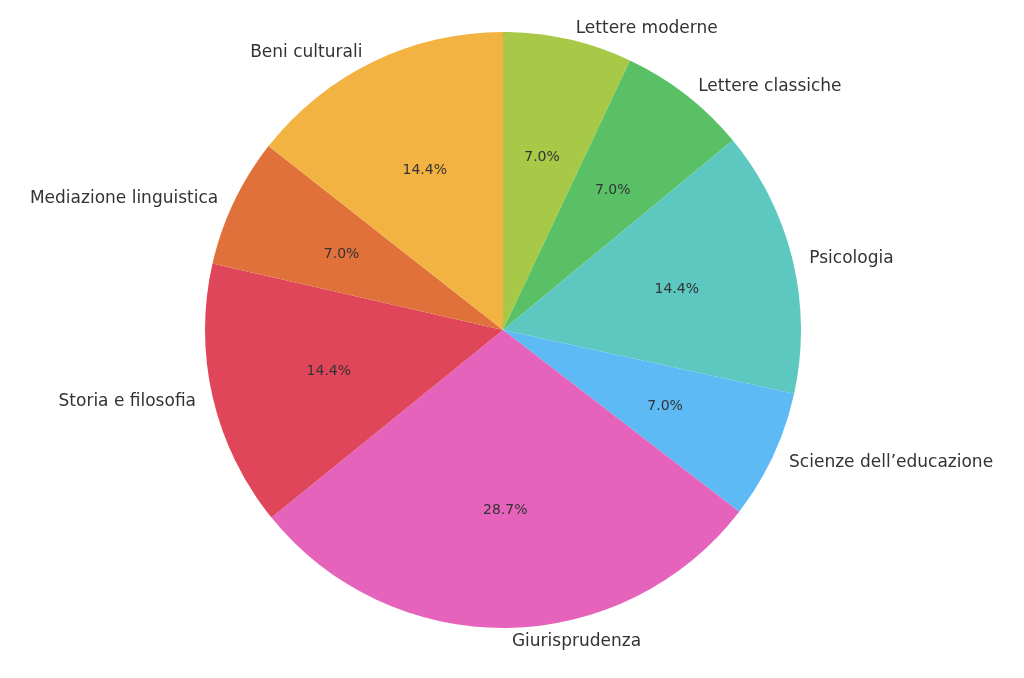 This screenshot has width=1024, height=678. What do you see at coordinates (646, 27) in the screenshot?
I see `slice-label: Lettere moderne` at bounding box center [646, 27].